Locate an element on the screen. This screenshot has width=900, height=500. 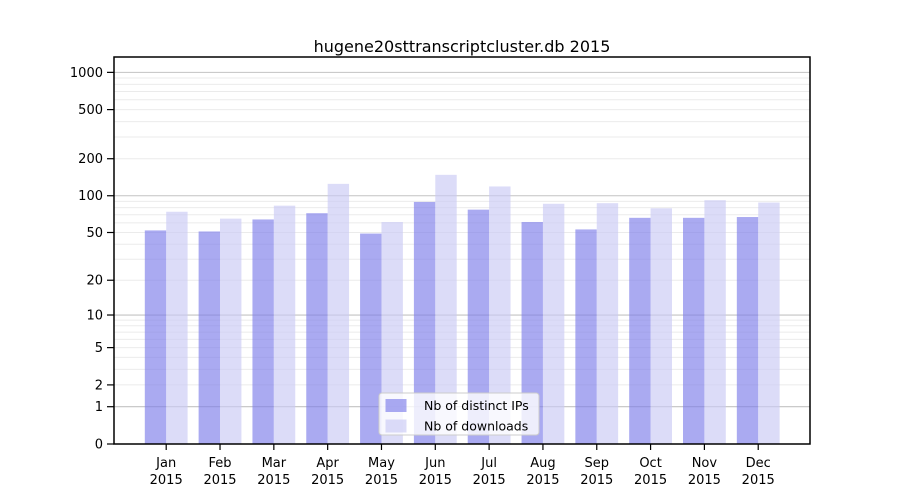
x-tick-label-month: Oct is located at coordinates (650, 463).